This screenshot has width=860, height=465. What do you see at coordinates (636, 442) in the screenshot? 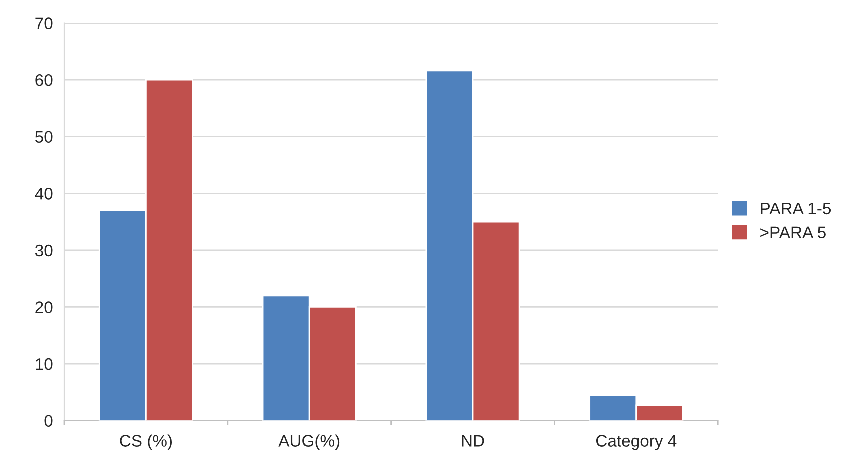
I see `x-tick-label: Category 4` at bounding box center [636, 442].